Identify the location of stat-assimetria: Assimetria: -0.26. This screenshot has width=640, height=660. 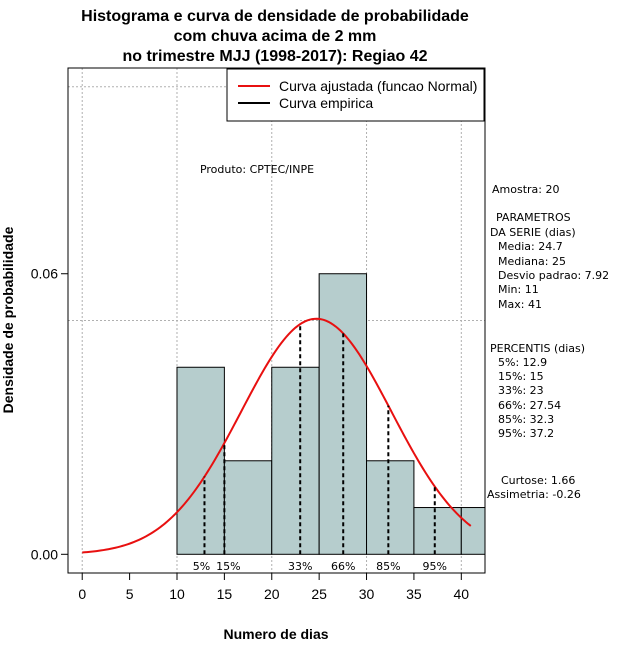
(534, 494).